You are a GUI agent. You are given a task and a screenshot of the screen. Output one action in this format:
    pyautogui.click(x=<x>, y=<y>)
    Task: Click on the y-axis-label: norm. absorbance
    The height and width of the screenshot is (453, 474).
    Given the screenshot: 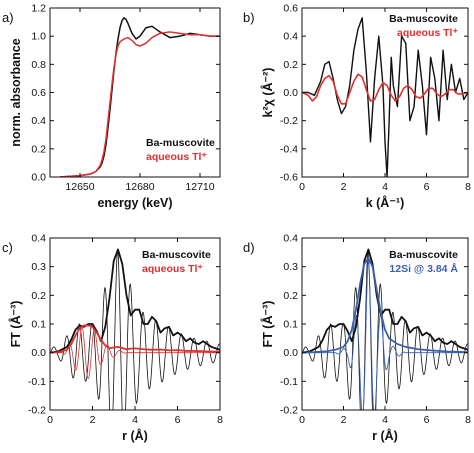 What is the action you would take?
    pyautogui.click(x=16, y=92)
    